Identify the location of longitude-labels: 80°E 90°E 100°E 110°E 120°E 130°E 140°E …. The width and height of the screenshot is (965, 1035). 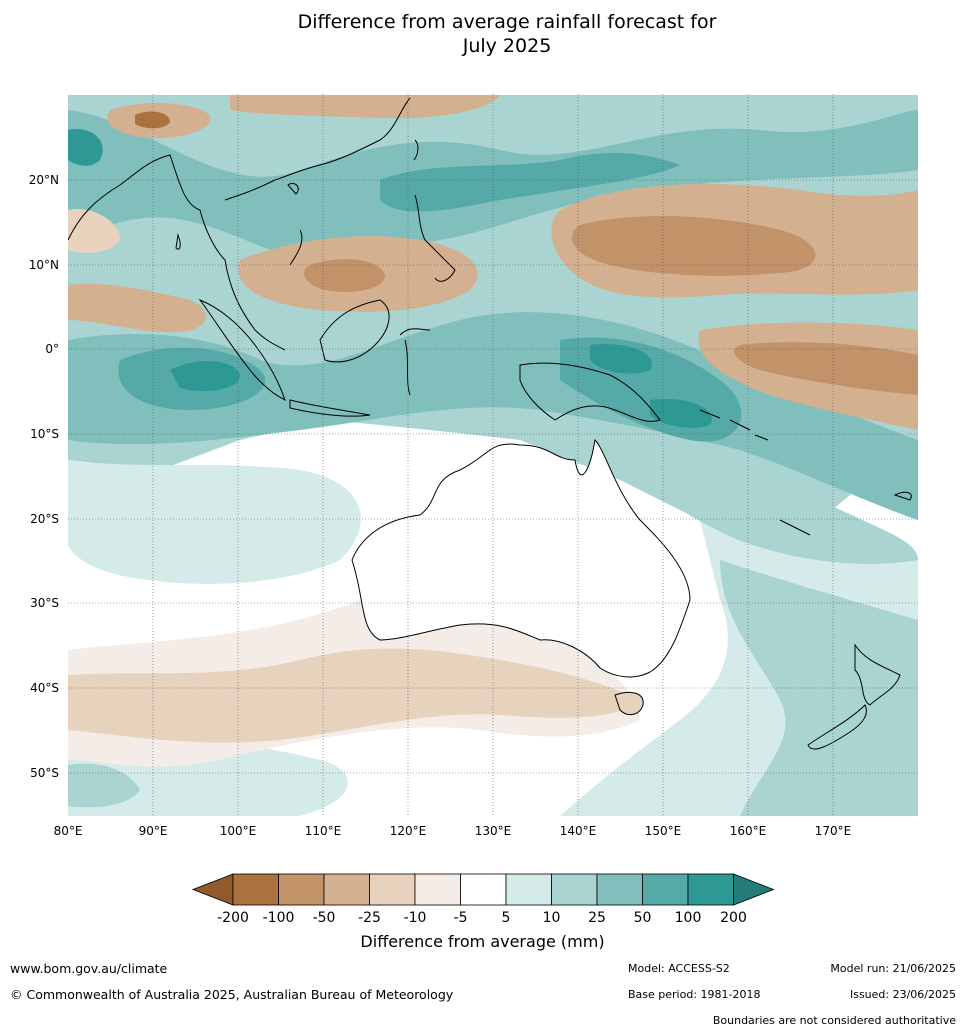
(453, 831).